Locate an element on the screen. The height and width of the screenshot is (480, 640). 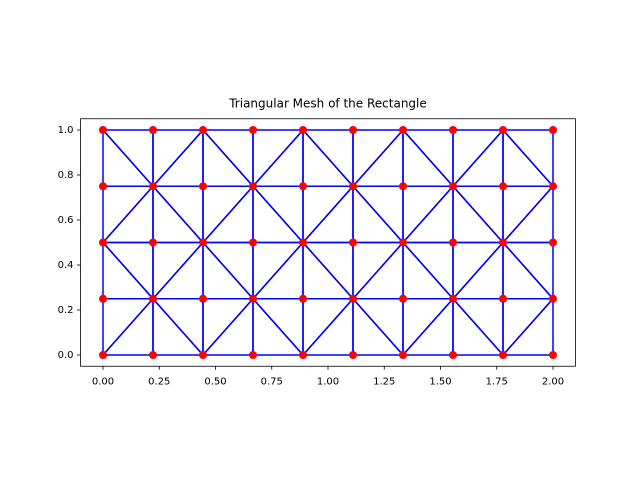
y-tick-label: 0.0 is located at coordinates (66, 355).